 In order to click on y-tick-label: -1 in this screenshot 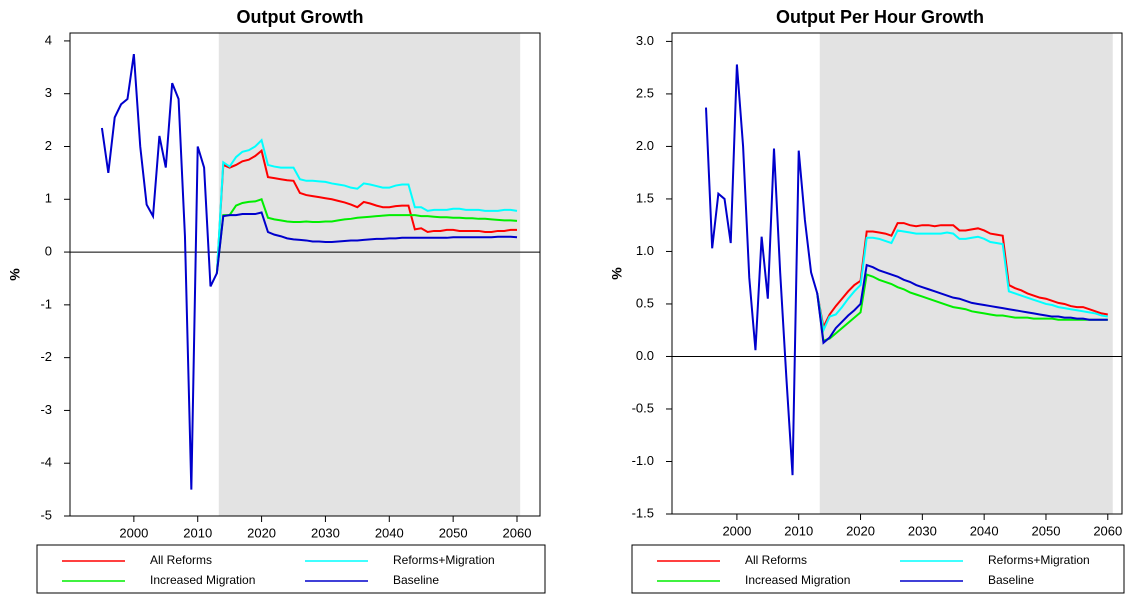, I will do `click(46, 303)`.